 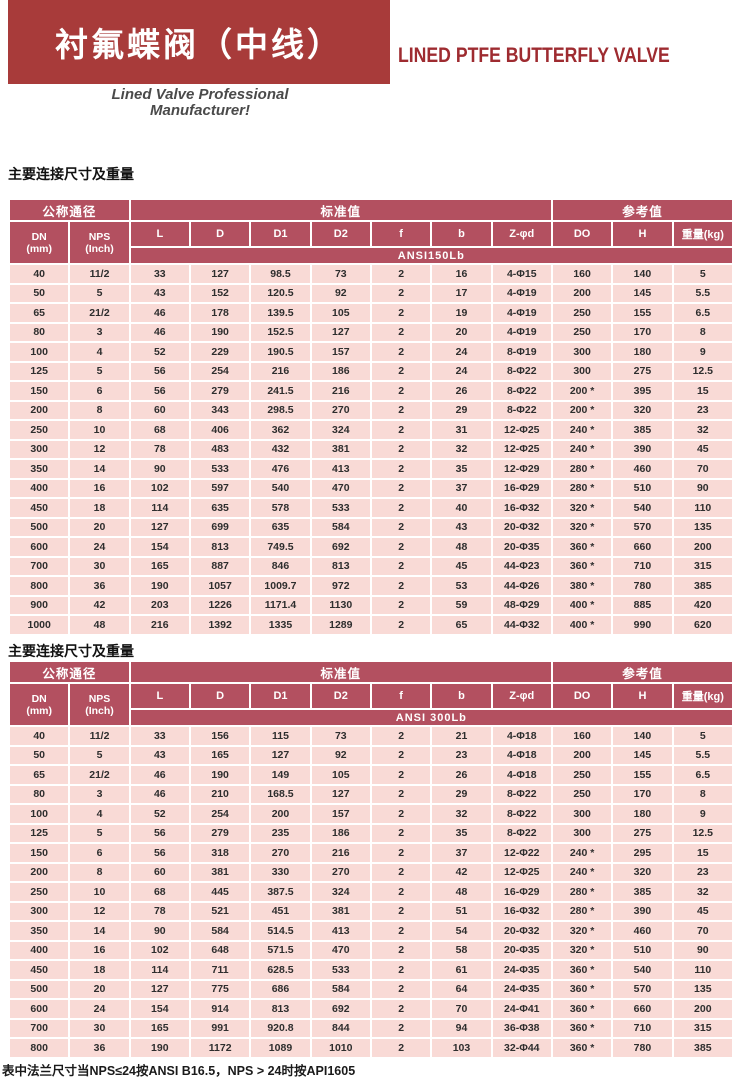 I want to click on table-cell: 186, so click(x=340, y=833).